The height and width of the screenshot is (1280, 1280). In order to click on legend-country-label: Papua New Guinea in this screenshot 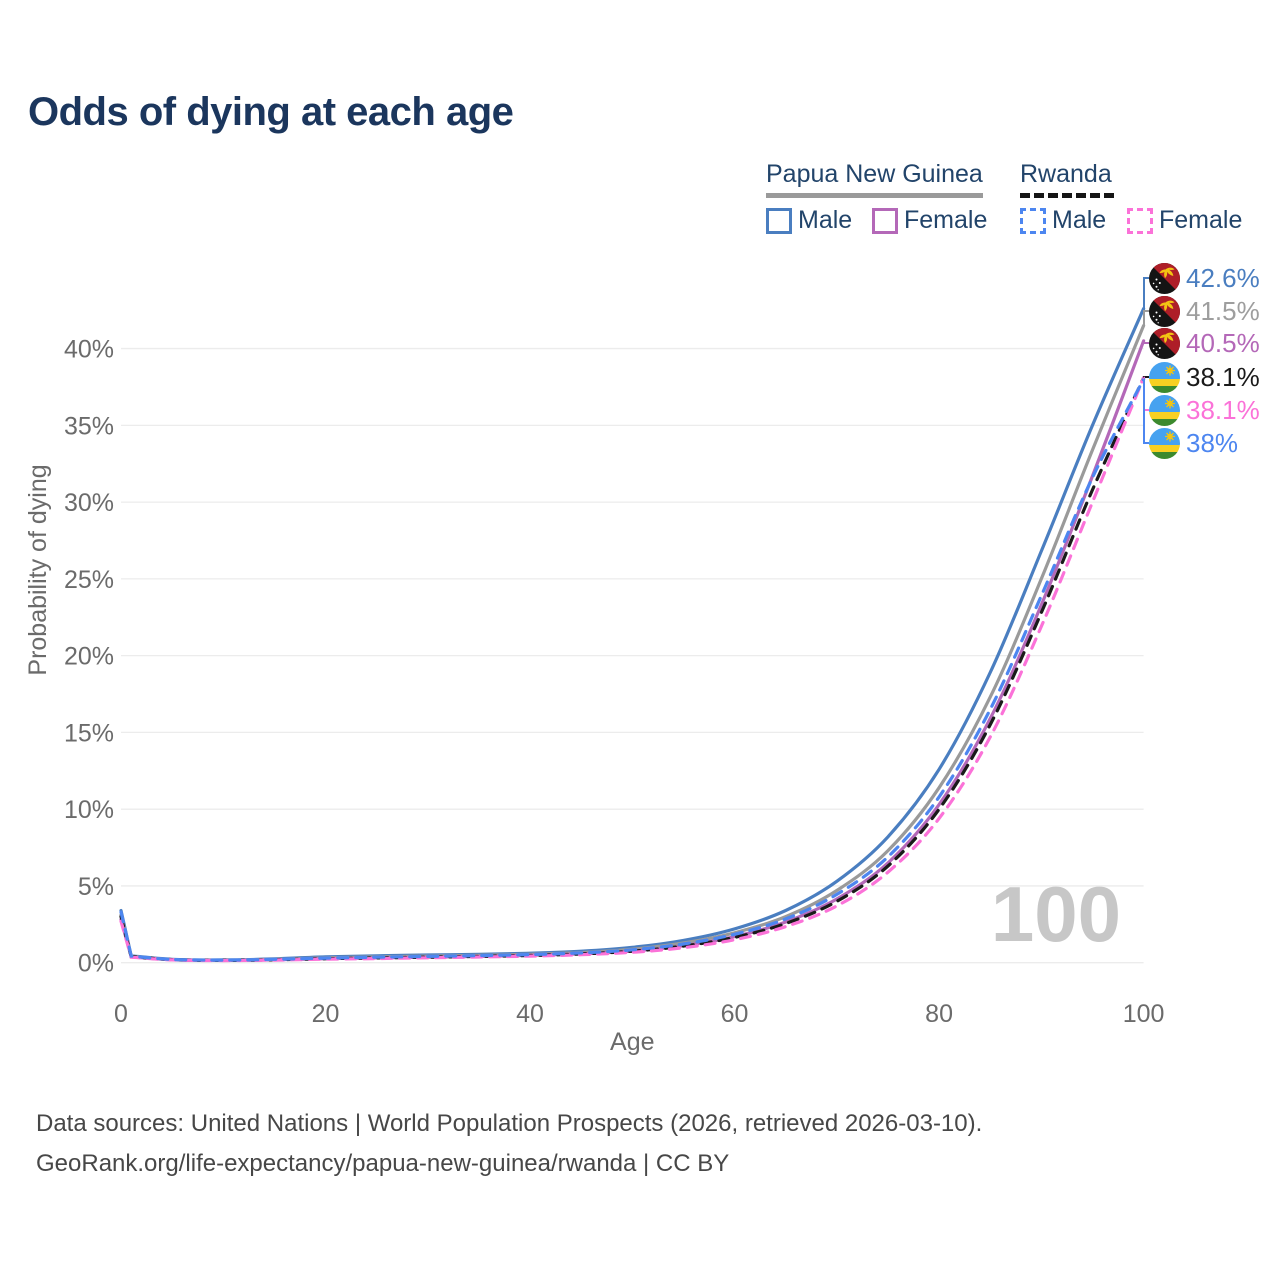, I will do `click(874, 174)`.